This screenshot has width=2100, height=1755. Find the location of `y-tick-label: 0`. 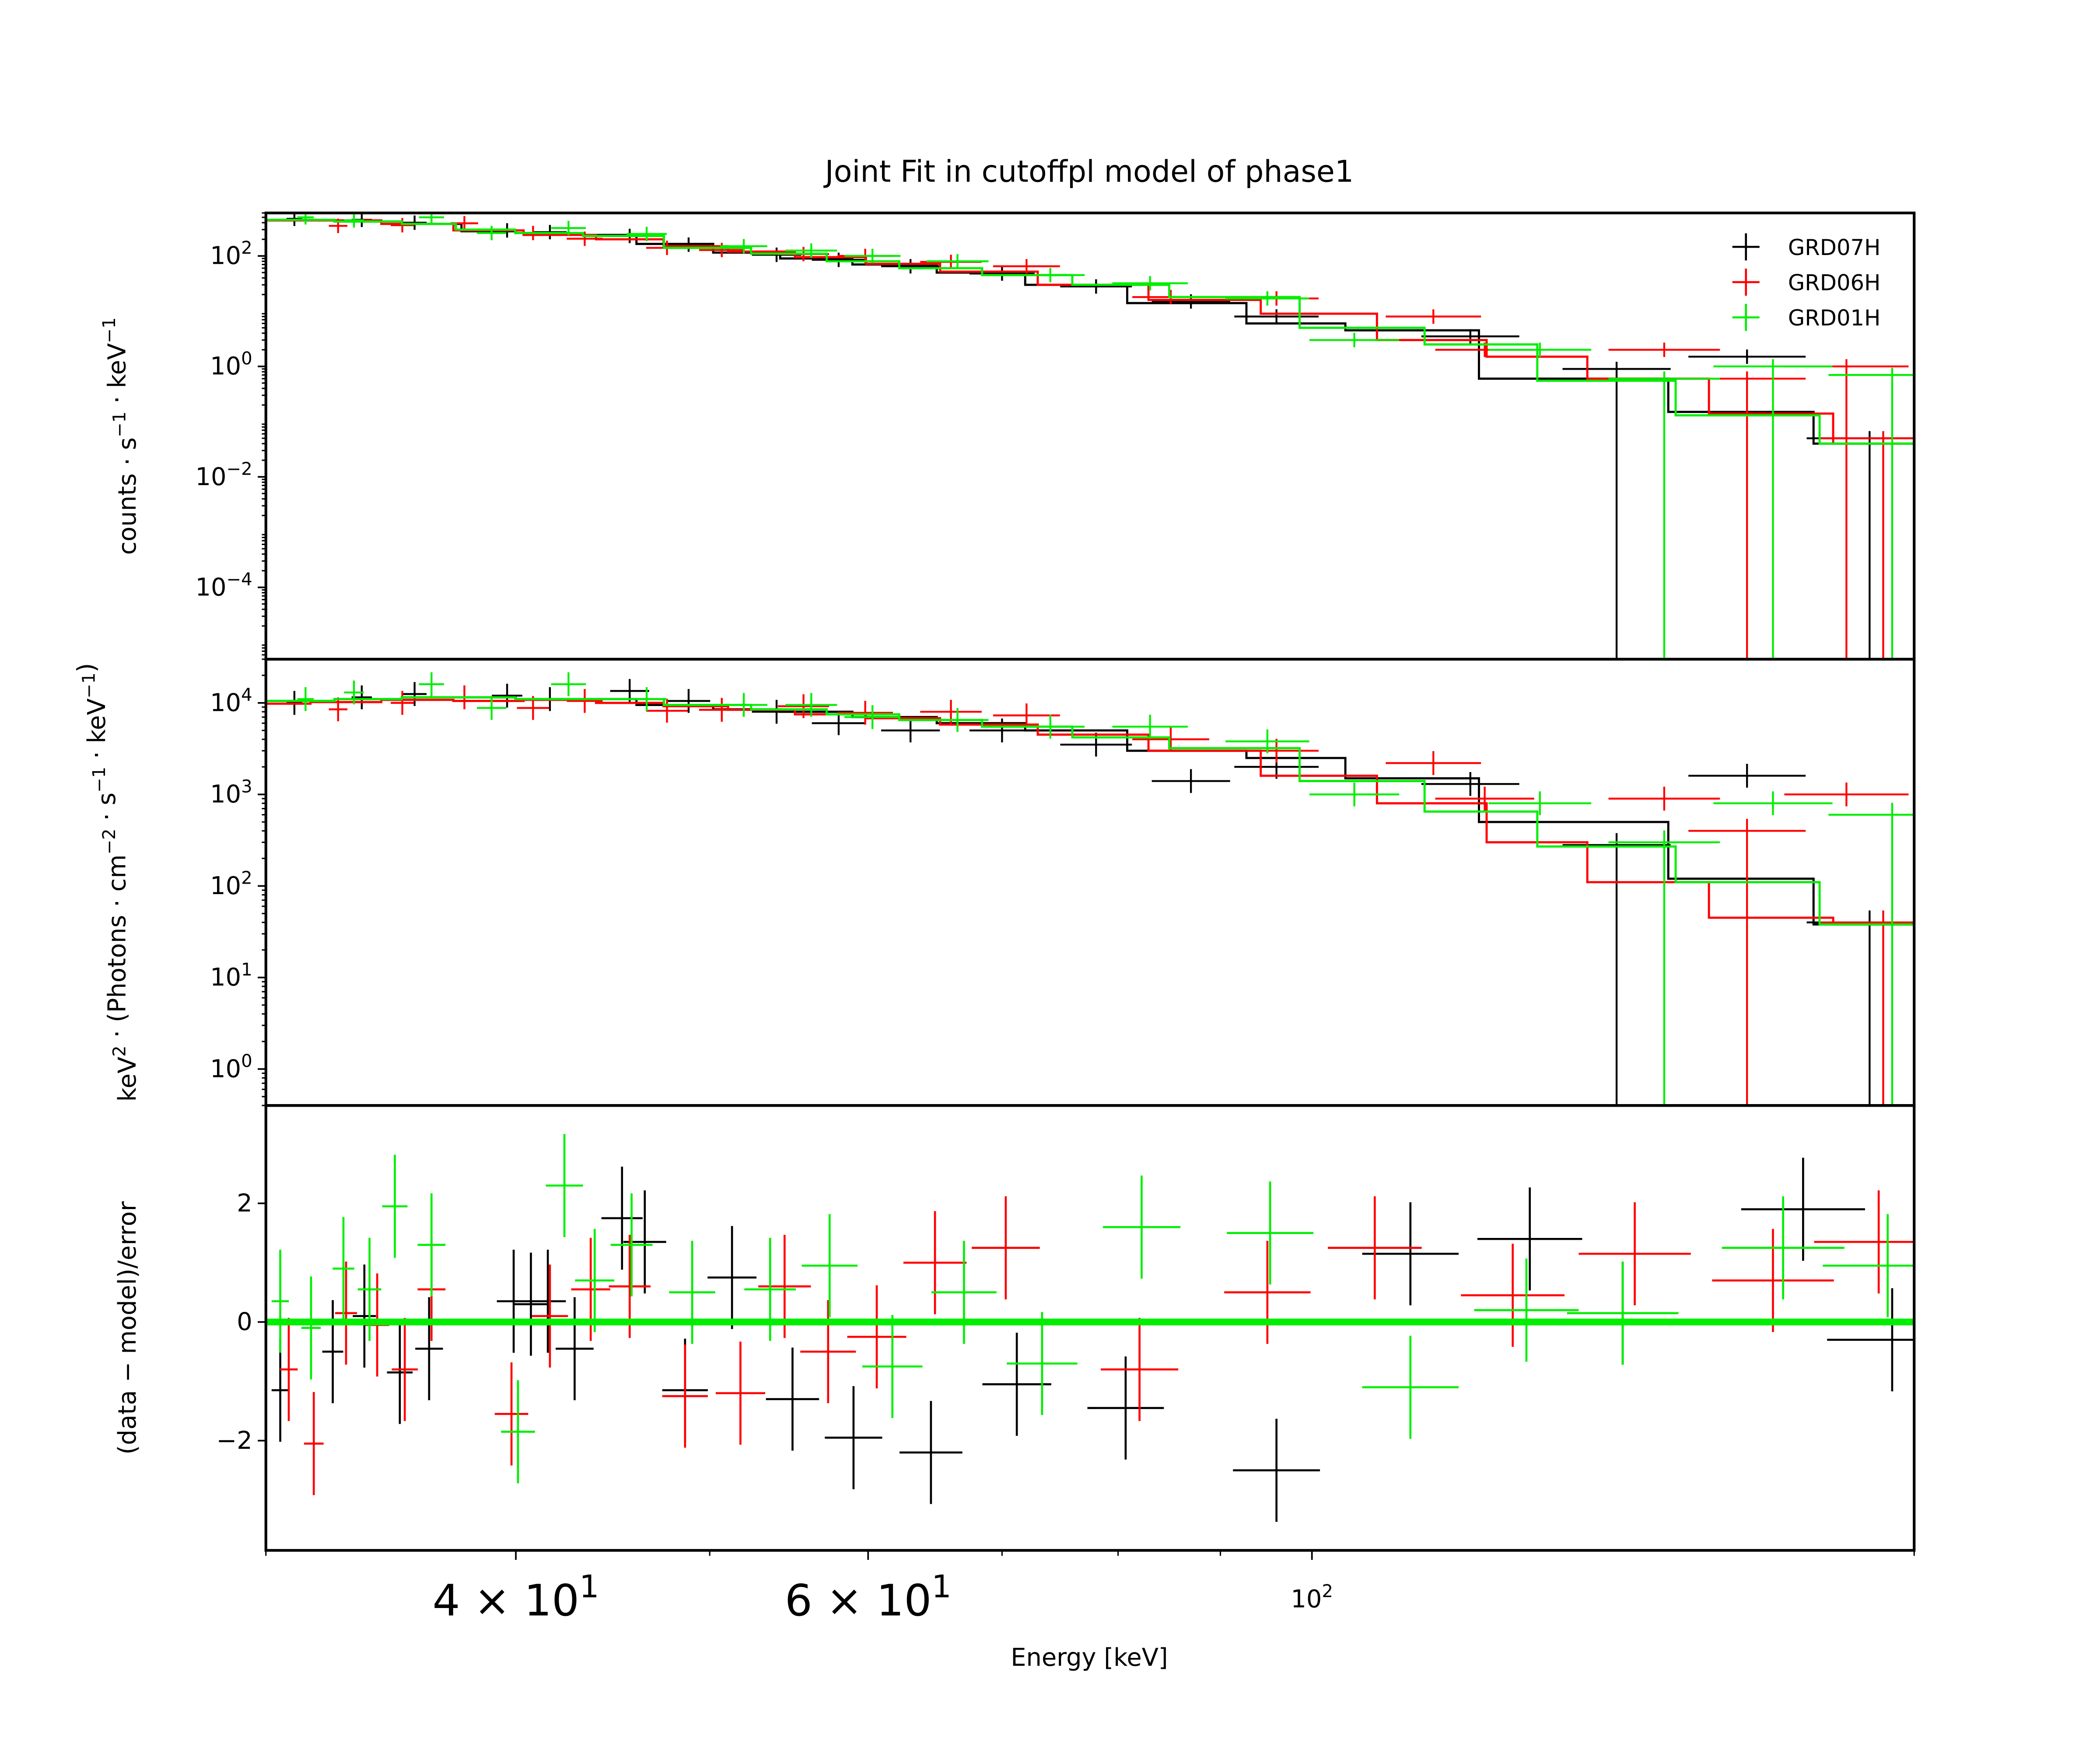

y-tick-label: 0 is located at coordinates (244, 1322).